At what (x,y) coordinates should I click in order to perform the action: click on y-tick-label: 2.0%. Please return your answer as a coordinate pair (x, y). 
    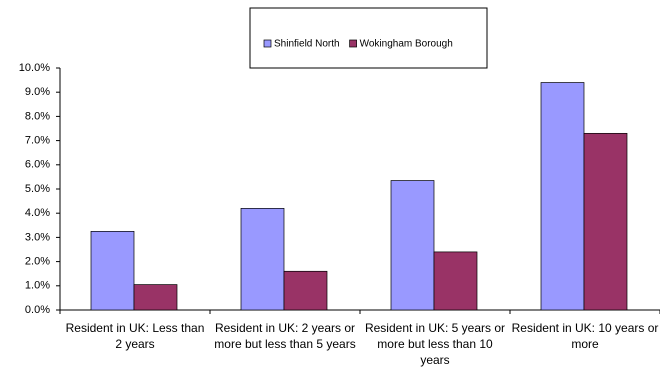
    Looking at the image, I should click on (37, 262).